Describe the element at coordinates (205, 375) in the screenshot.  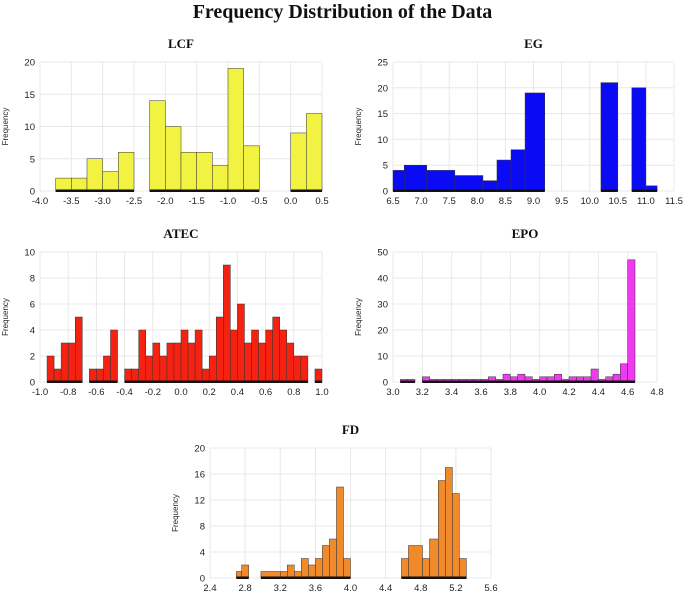
I see `bar-atec-20: 0.15–0.2: 1` at that location.